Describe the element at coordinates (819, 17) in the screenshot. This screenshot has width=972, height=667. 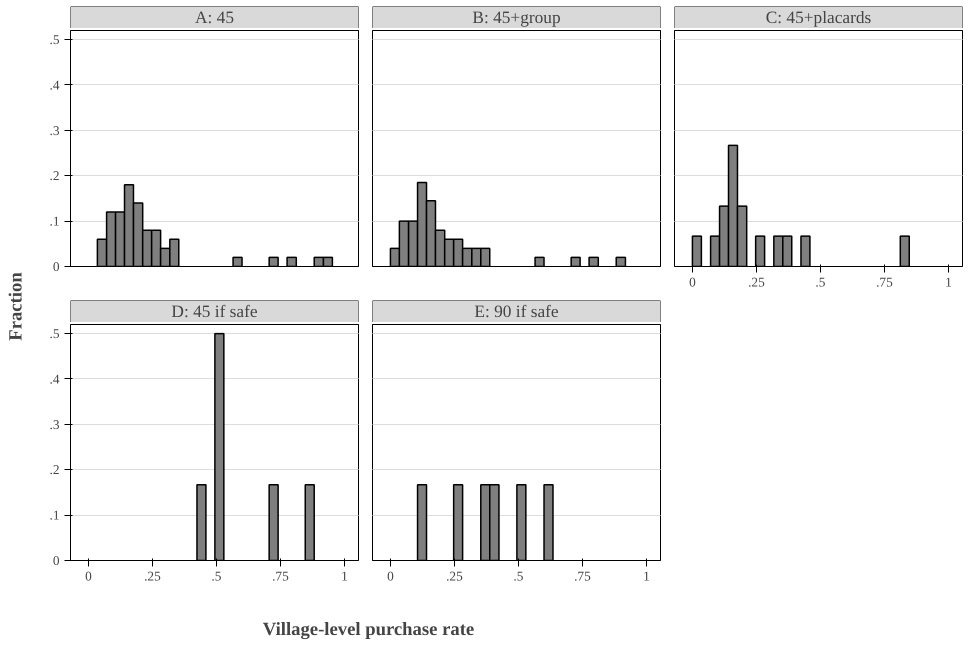
I see `chart-title: C: 45+placards` at that location.